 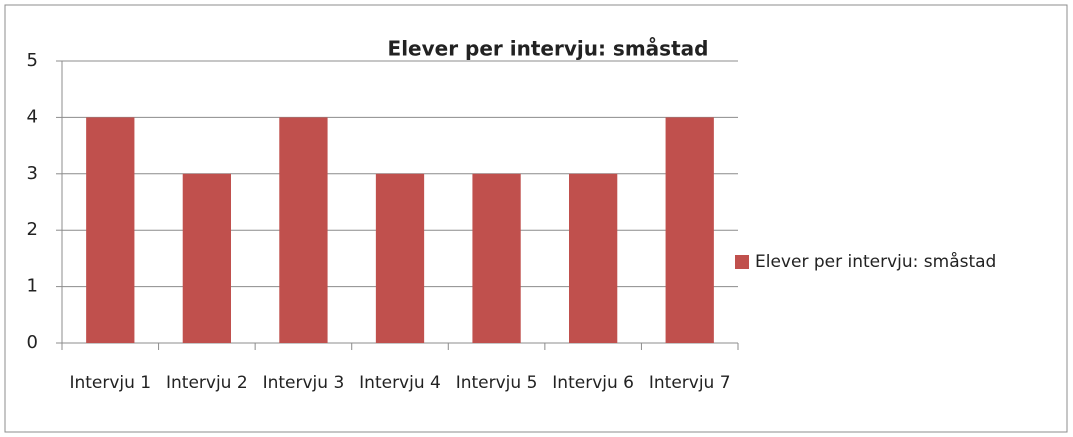 What do you see at coordinates (593, 383) in the screenshot?
I see `x-tick-label: Intervju 6` at bounding box center [593, 383].